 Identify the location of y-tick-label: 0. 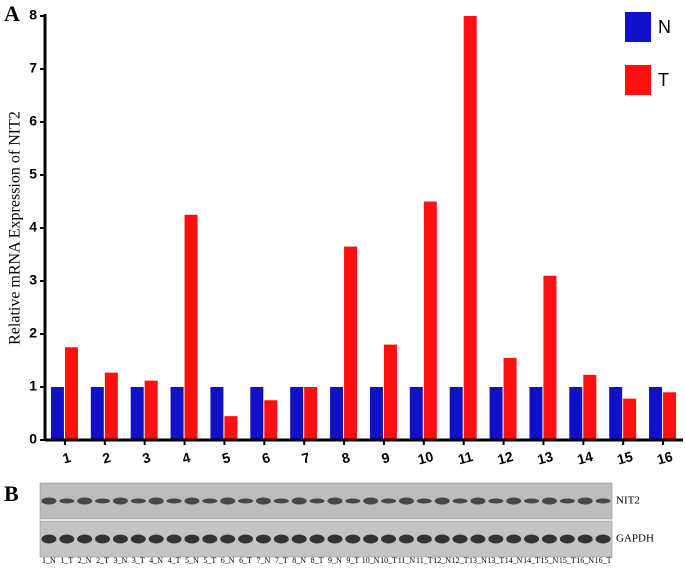
(33, 439).